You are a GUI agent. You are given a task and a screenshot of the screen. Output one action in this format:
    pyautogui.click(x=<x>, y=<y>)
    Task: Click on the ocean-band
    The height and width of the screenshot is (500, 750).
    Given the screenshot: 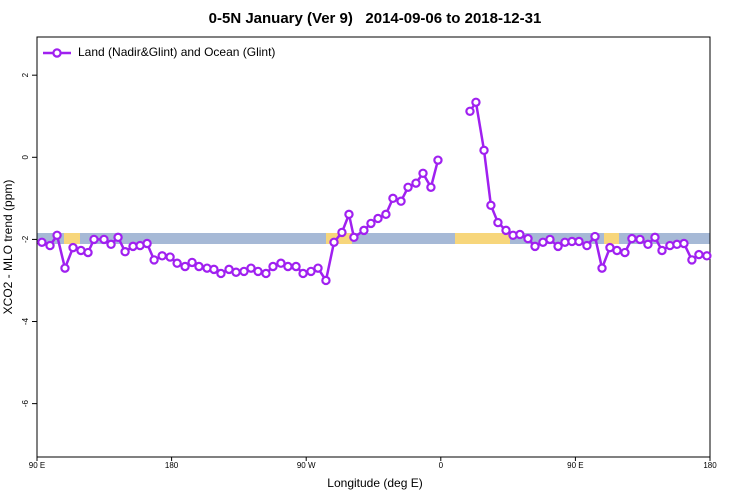 What is the action you would take?
    pyautogui.click(x=373, y=238)
    